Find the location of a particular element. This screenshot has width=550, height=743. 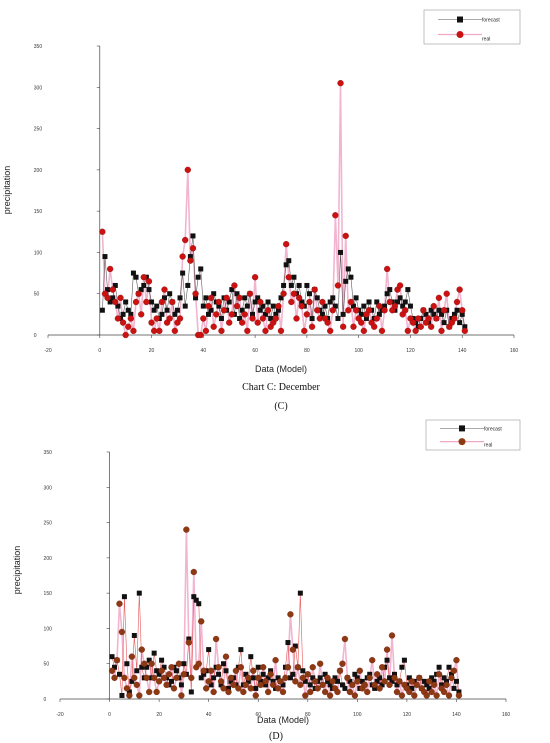

panel-d-x-tick-label: -20 is located at coordinates (59, 715).